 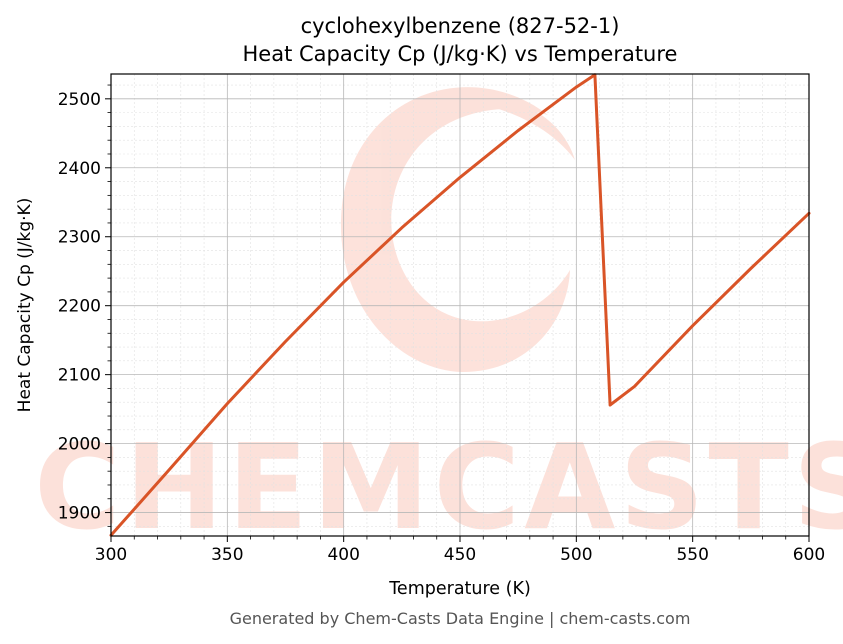 I want to click on y-tick-label: 2100, so click(x=79, y=376).